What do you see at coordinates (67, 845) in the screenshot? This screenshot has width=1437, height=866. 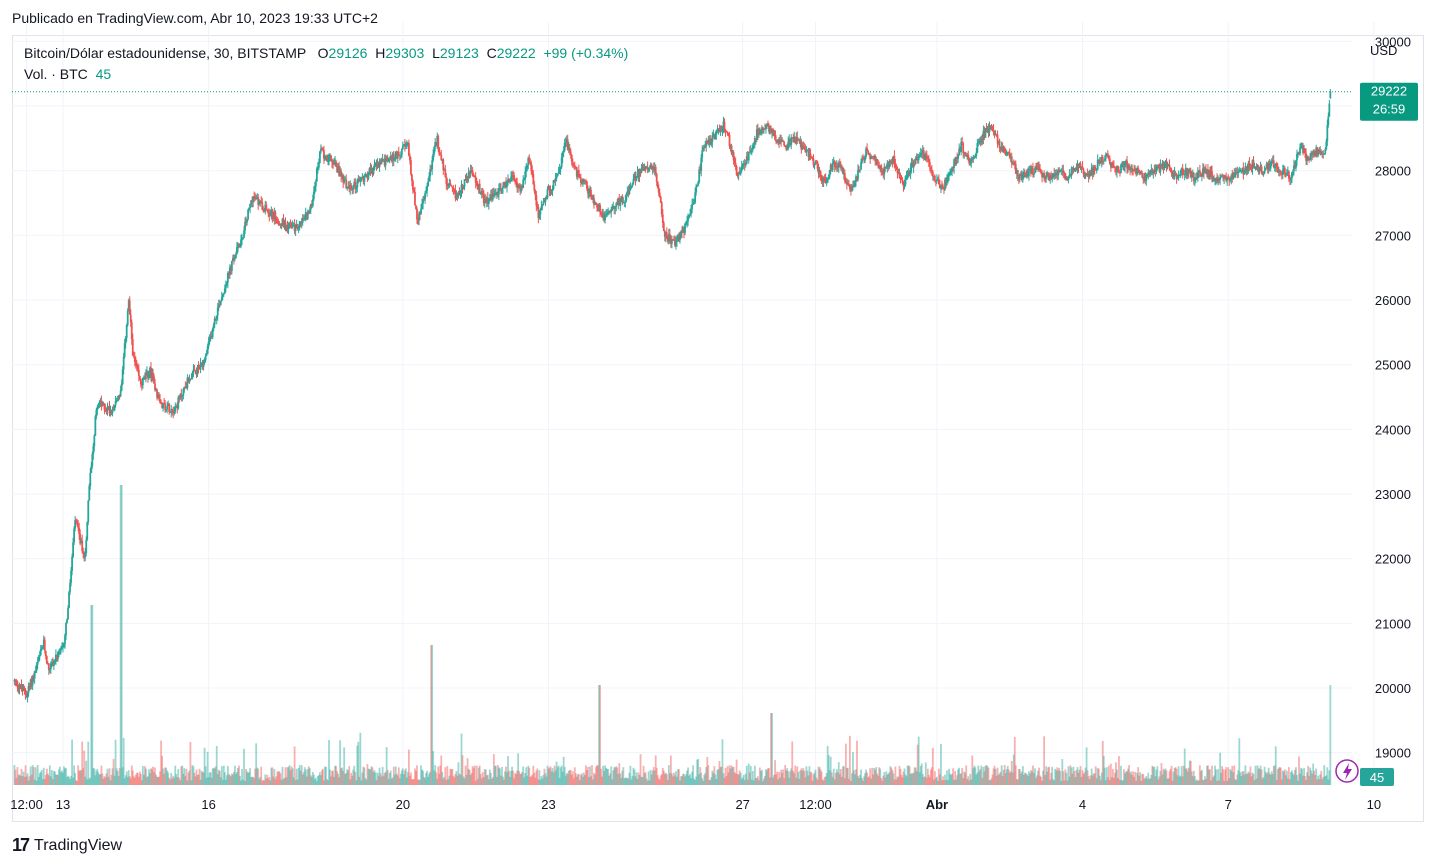 I see `footer-brand: 17 TradingView` at bounding box center [67, 845].